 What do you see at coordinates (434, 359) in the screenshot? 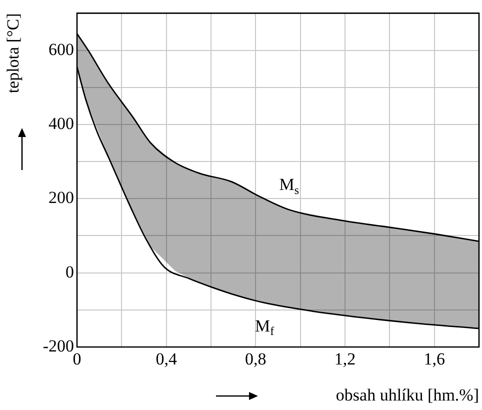
I see `x-tick-label: 1,6` at bounding box center [434, 359].